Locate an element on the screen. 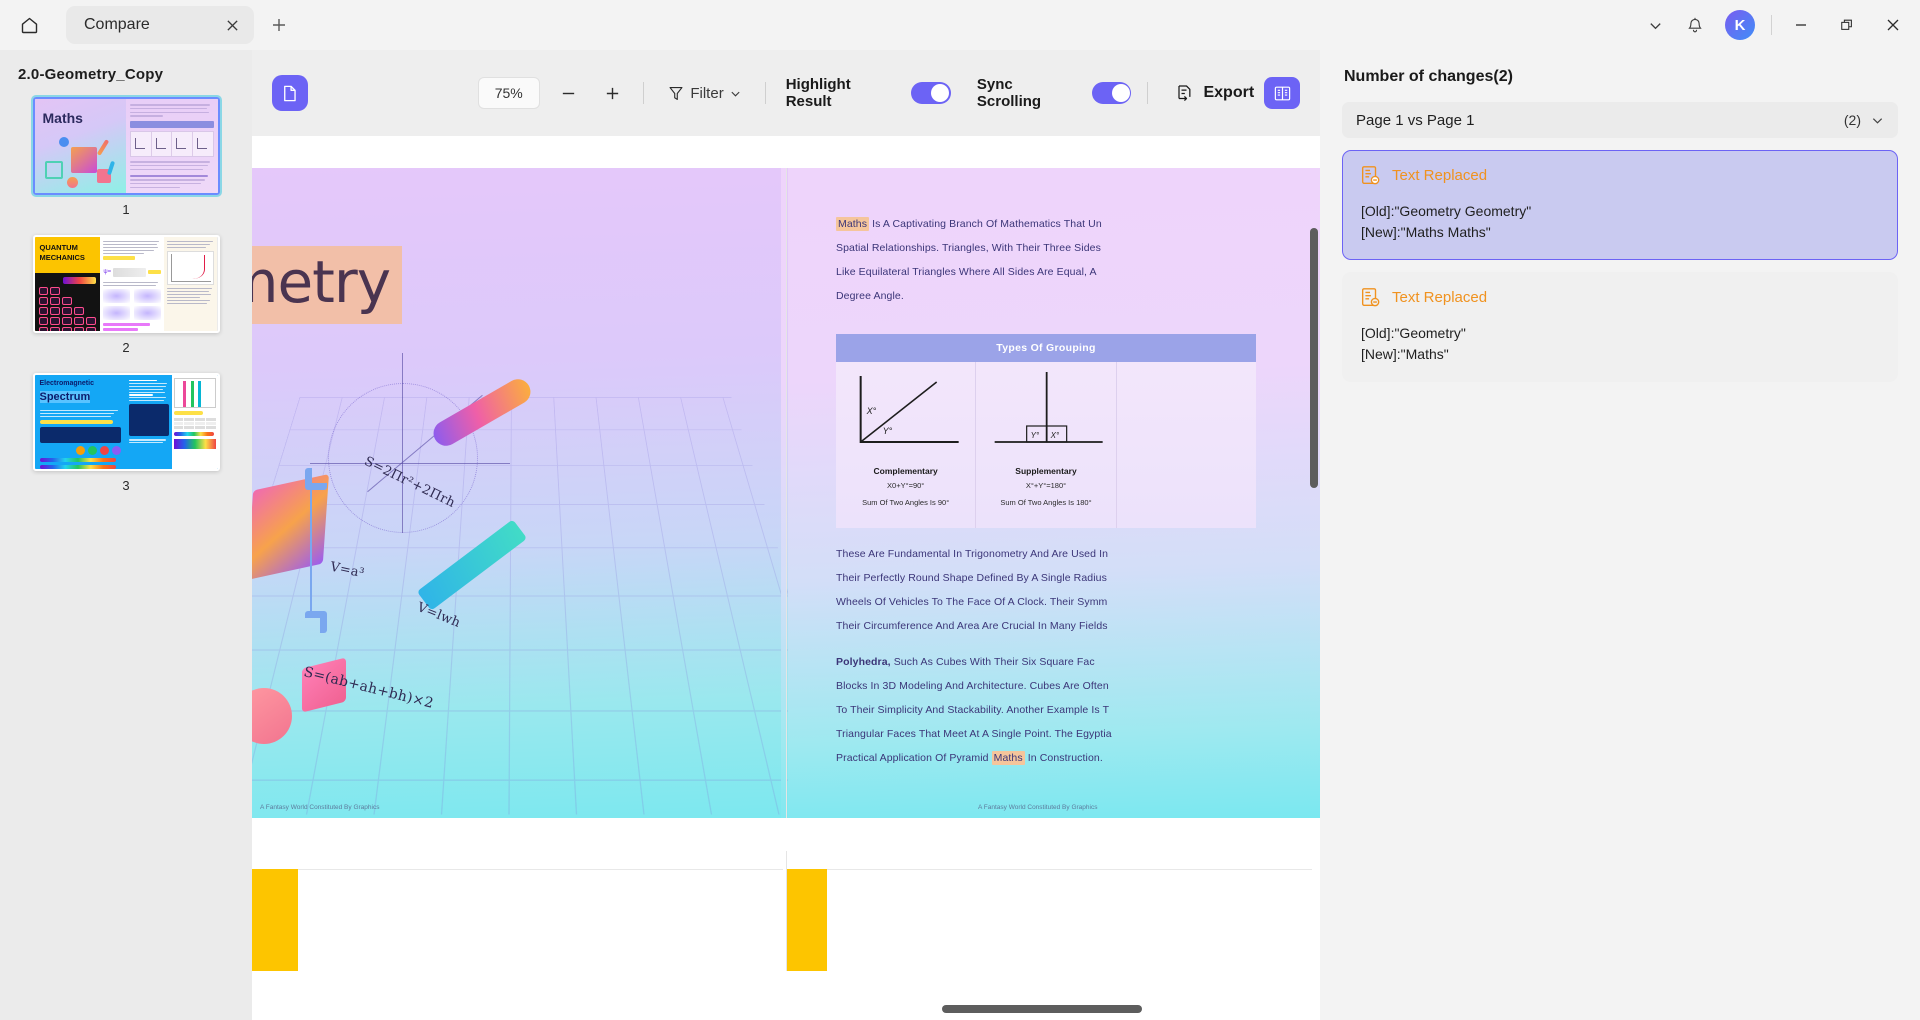  horizontal-scrollbar is located at coordinates (1042, 1009).